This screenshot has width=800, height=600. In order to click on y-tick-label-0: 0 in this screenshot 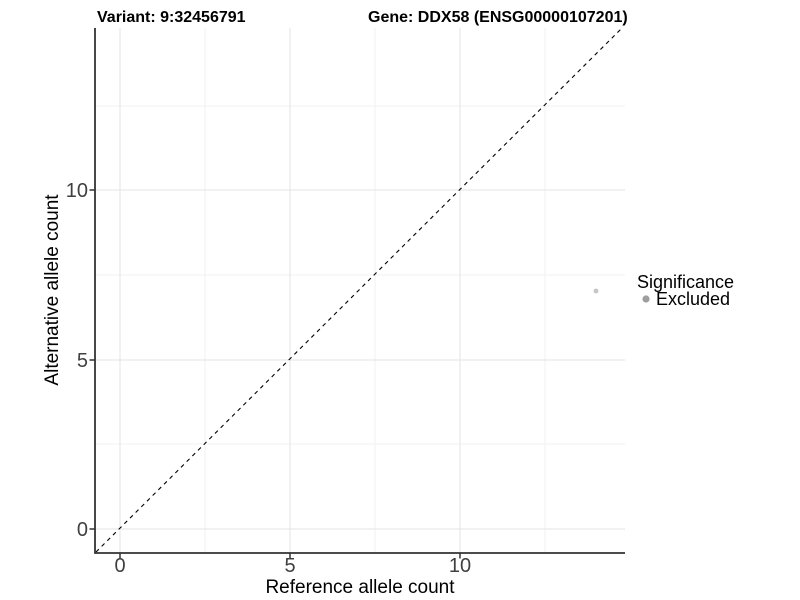, I will do `click(82, 530)`.